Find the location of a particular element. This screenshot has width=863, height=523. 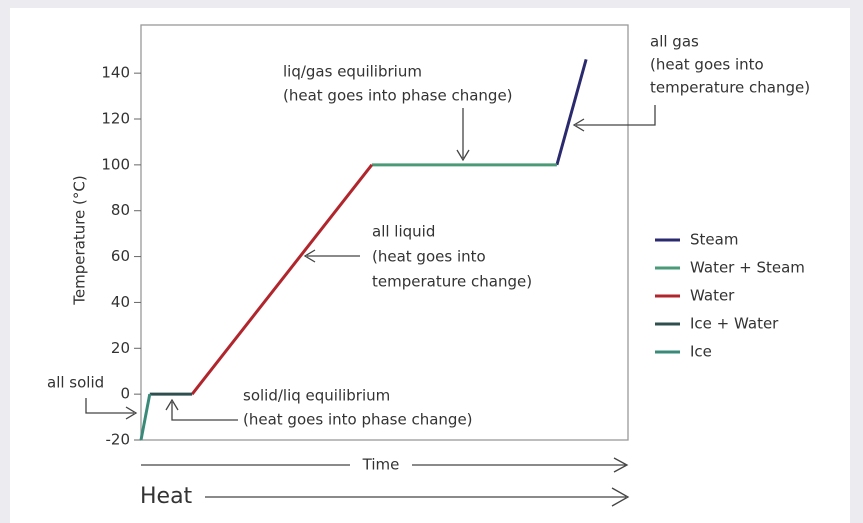

y-tick-label: 40 is located at coordinates (120, 302).